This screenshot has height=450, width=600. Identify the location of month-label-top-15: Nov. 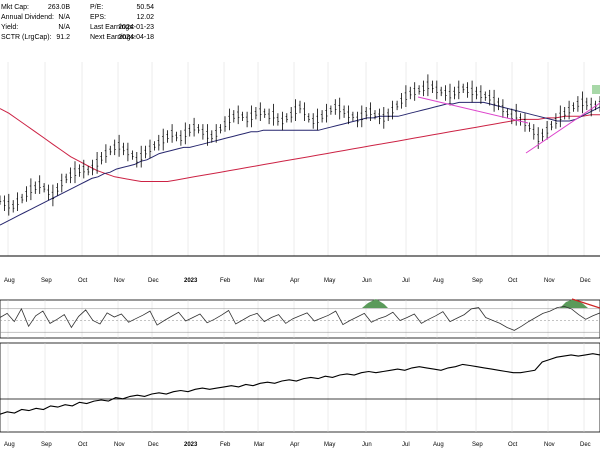
(549, 281).